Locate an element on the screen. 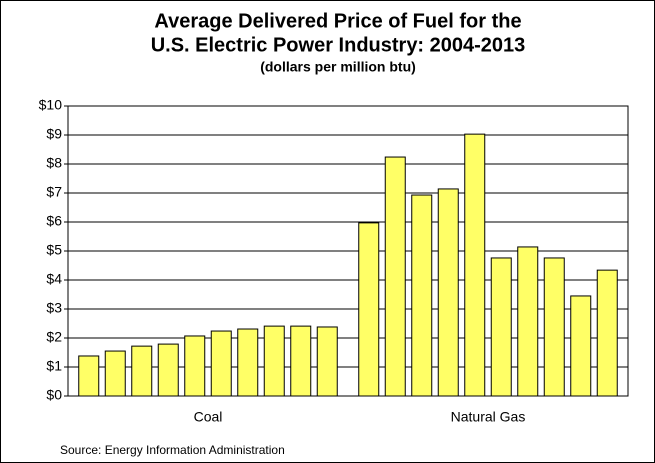 This screenshot has height=463, width=655. x-tick-label: Natural Gas is located at coordinates (488, 417).